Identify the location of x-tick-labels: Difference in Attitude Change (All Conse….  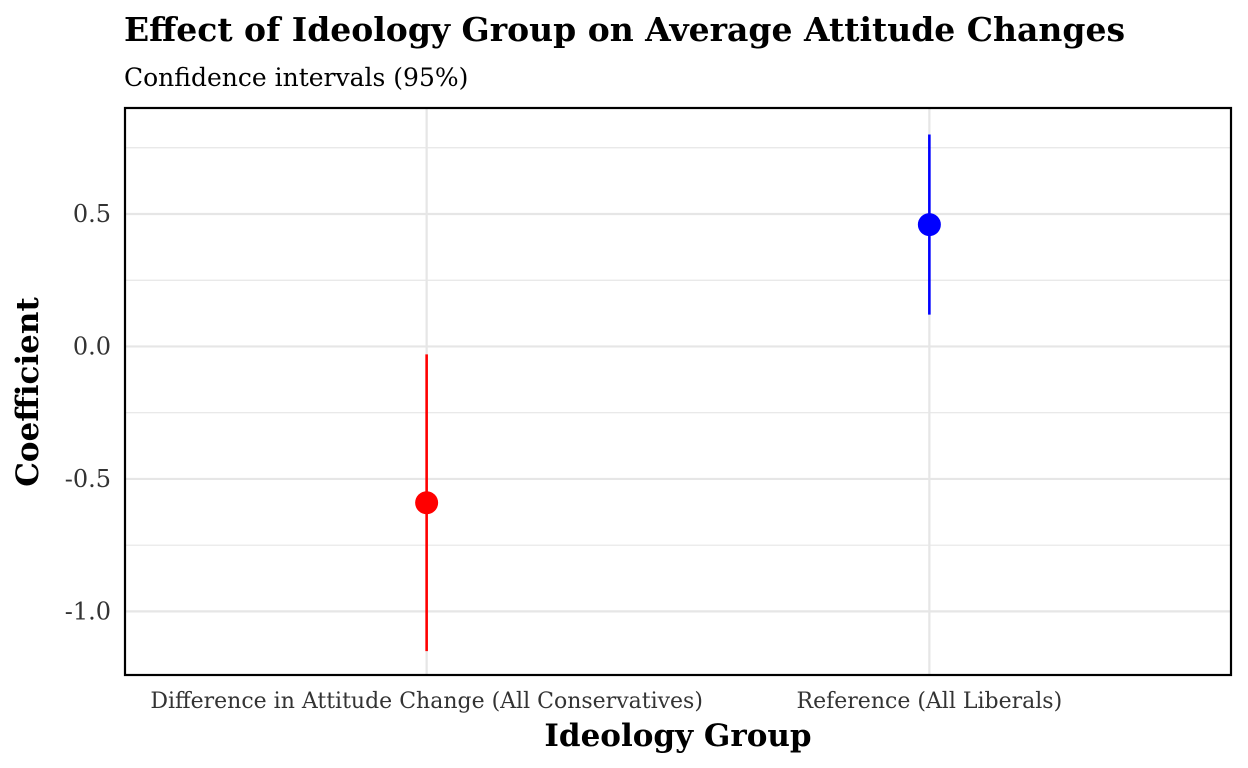
(606, 701).